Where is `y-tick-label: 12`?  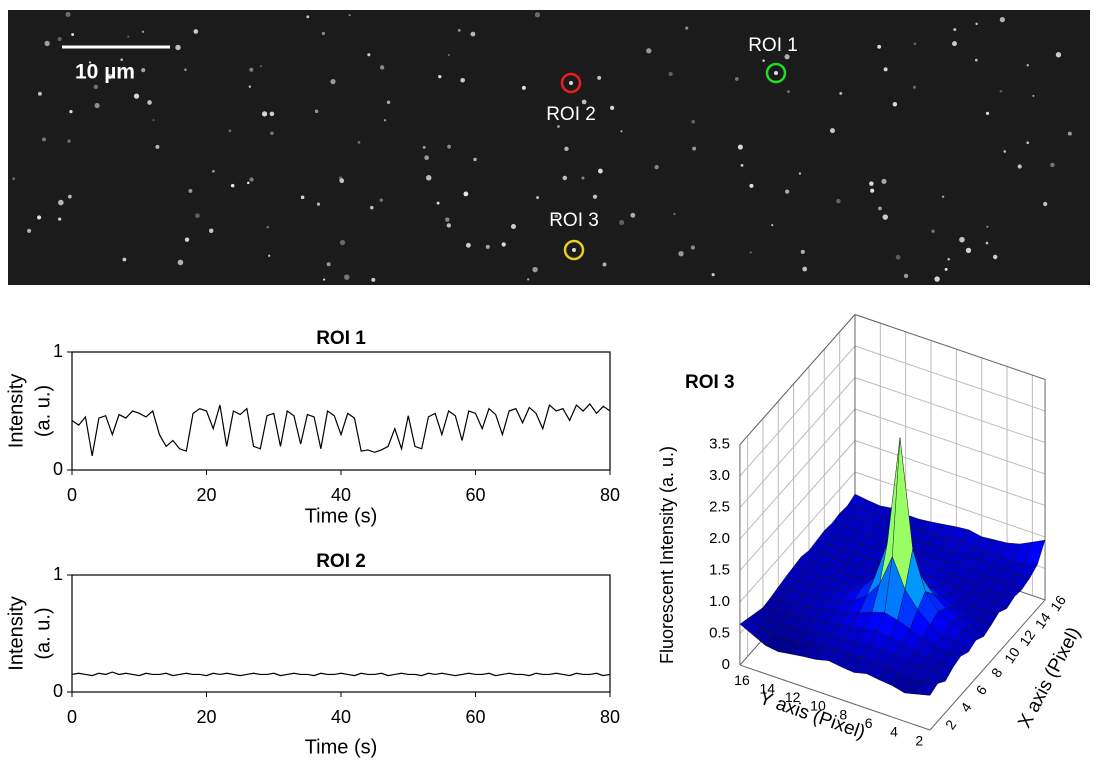
y-tick-label: 12 is located at coordinates (793, 697).